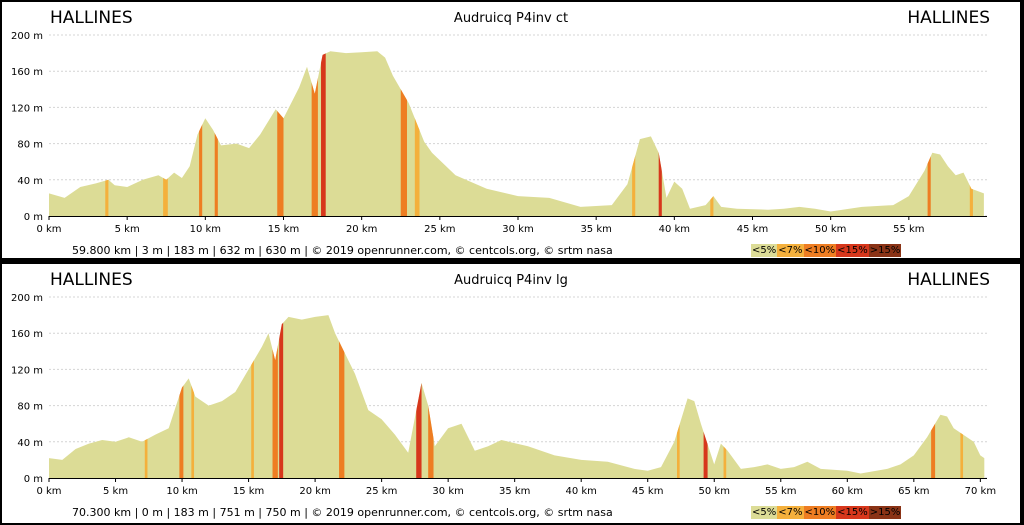 The height and width of the screenshot is (525, 1024). What do you see at coordinates (847, 491) in the screenshot?
I see `x-tick-label: 60 km` at bounding box center [847, 491].